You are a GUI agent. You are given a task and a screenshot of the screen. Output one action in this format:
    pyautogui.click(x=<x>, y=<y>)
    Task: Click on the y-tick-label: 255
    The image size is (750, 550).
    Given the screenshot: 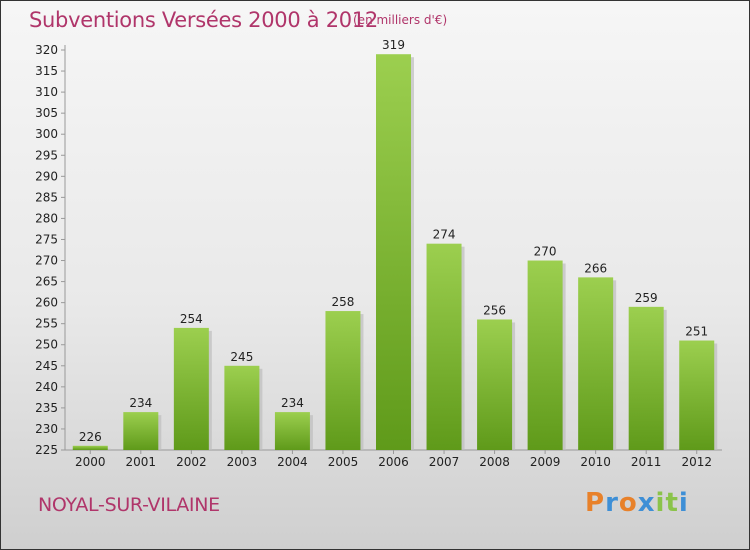 What is the action you would take?
    pyautogui.click(x=46, y=324)
    